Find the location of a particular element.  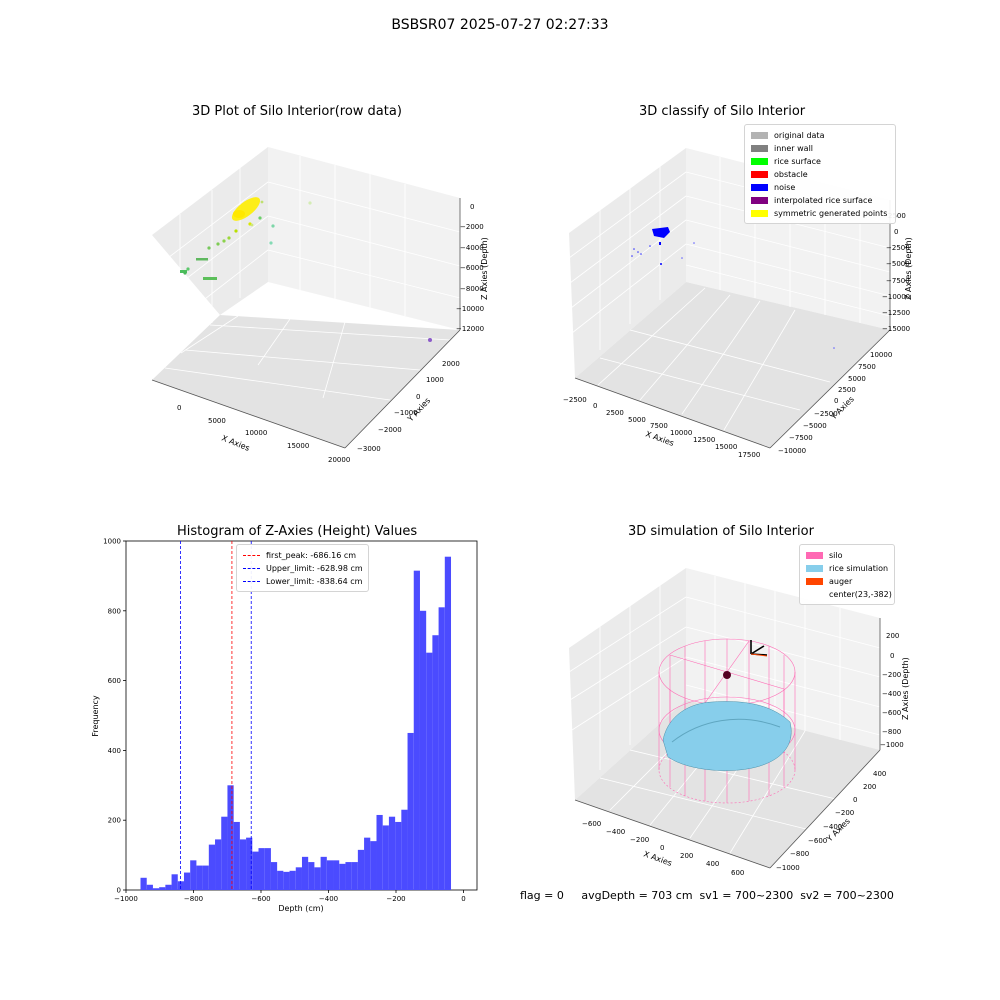

p4-z-tick: −400 is located at coordinates (891, 694).